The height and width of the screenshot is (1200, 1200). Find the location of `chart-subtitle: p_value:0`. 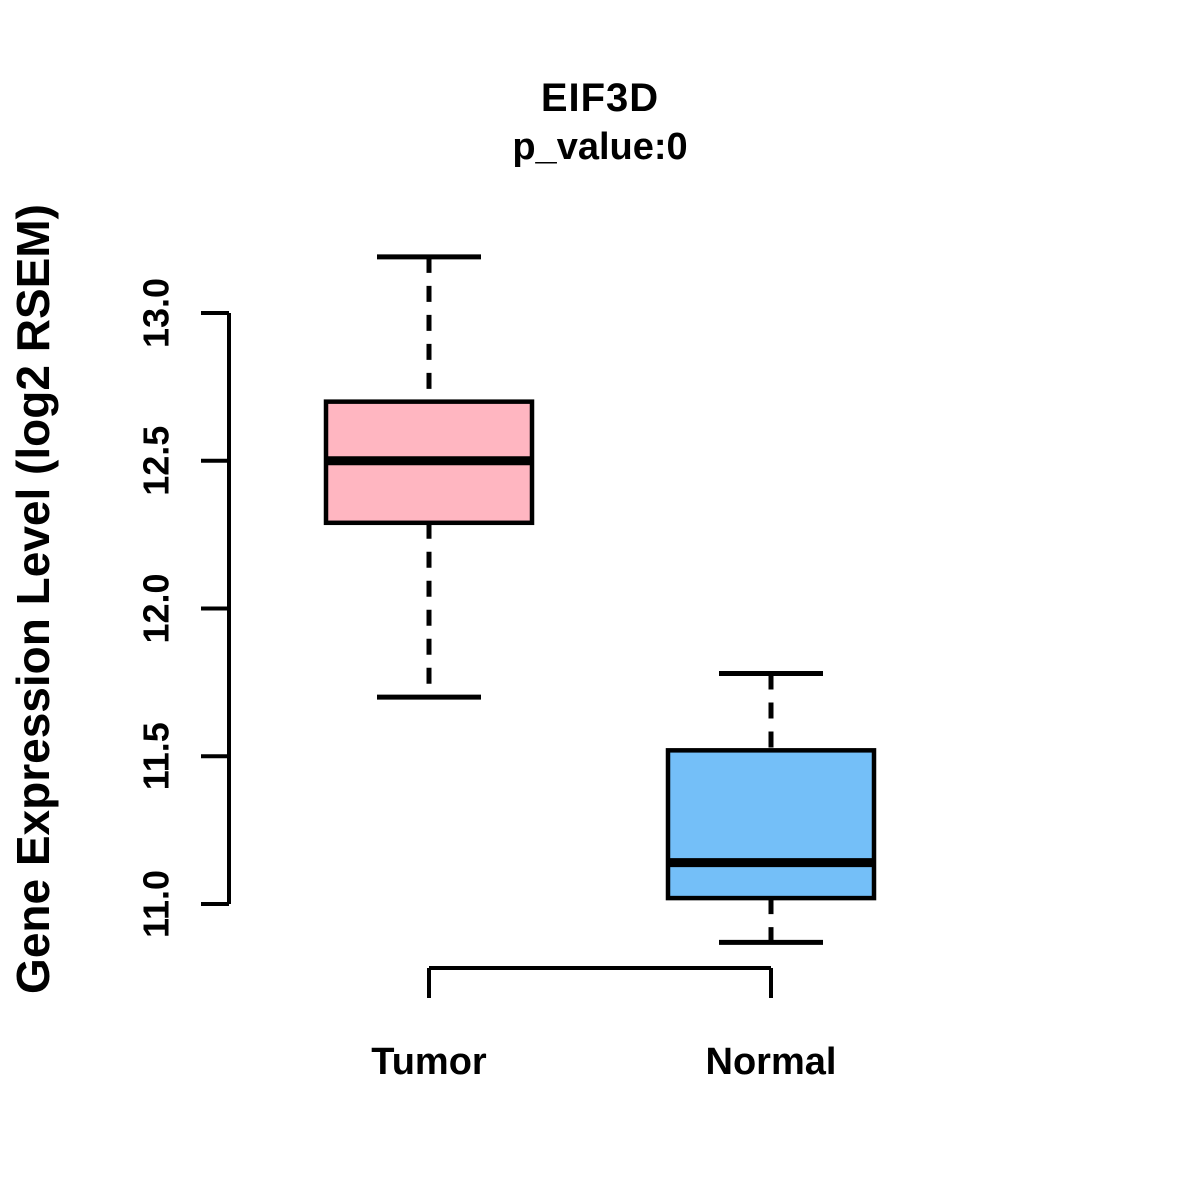

chart-subtitle: p_value:0 is located at coordinates (600, 147).